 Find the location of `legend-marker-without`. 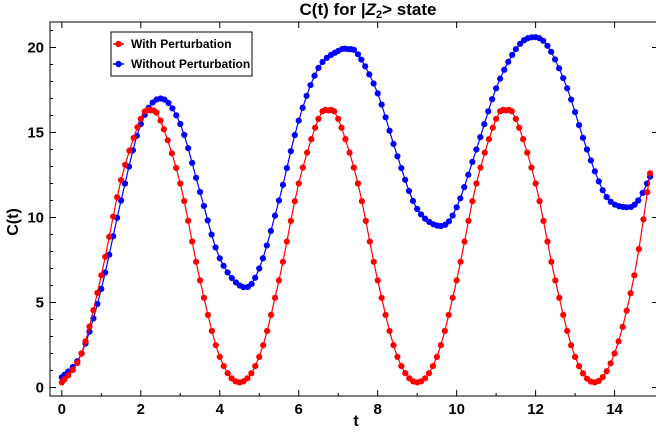

legend-marker-without is located at coordinates (118, 64).